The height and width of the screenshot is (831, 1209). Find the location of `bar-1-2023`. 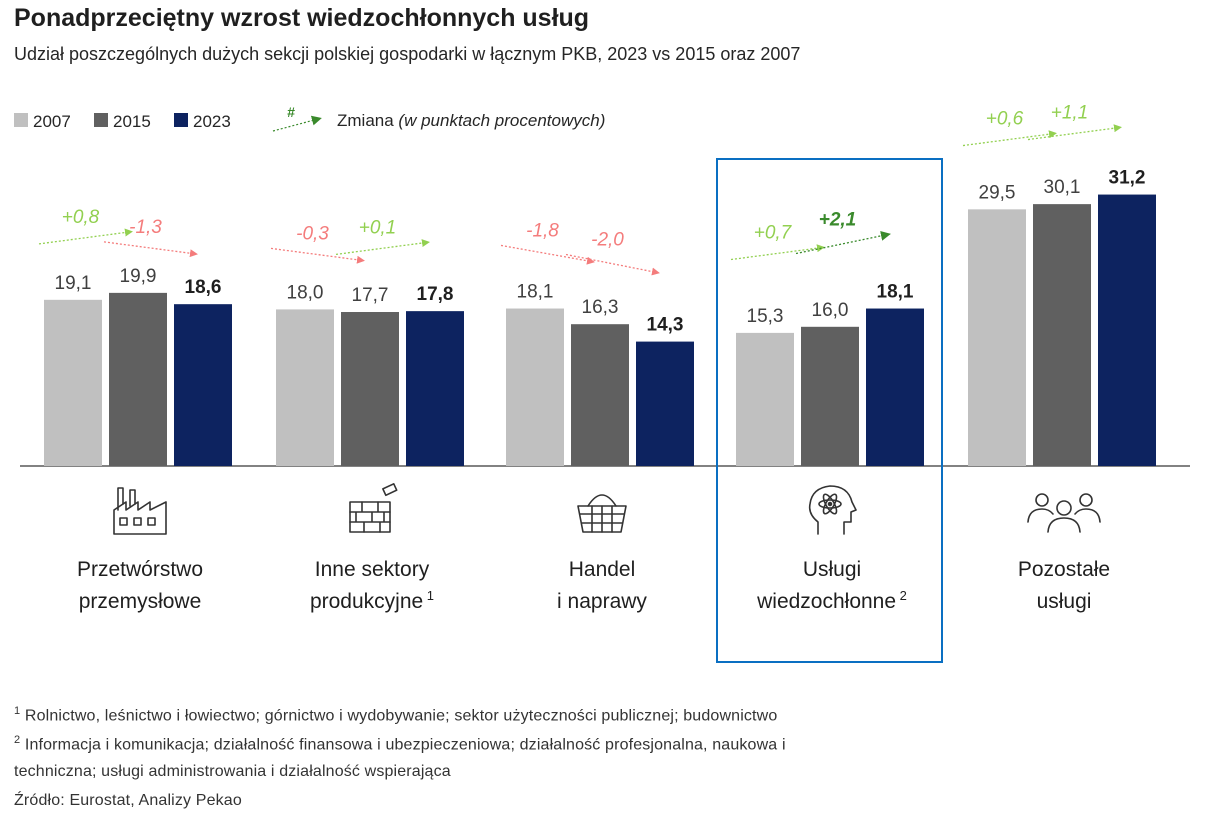

bar-1-2023 is located at coordinates (435, 388).